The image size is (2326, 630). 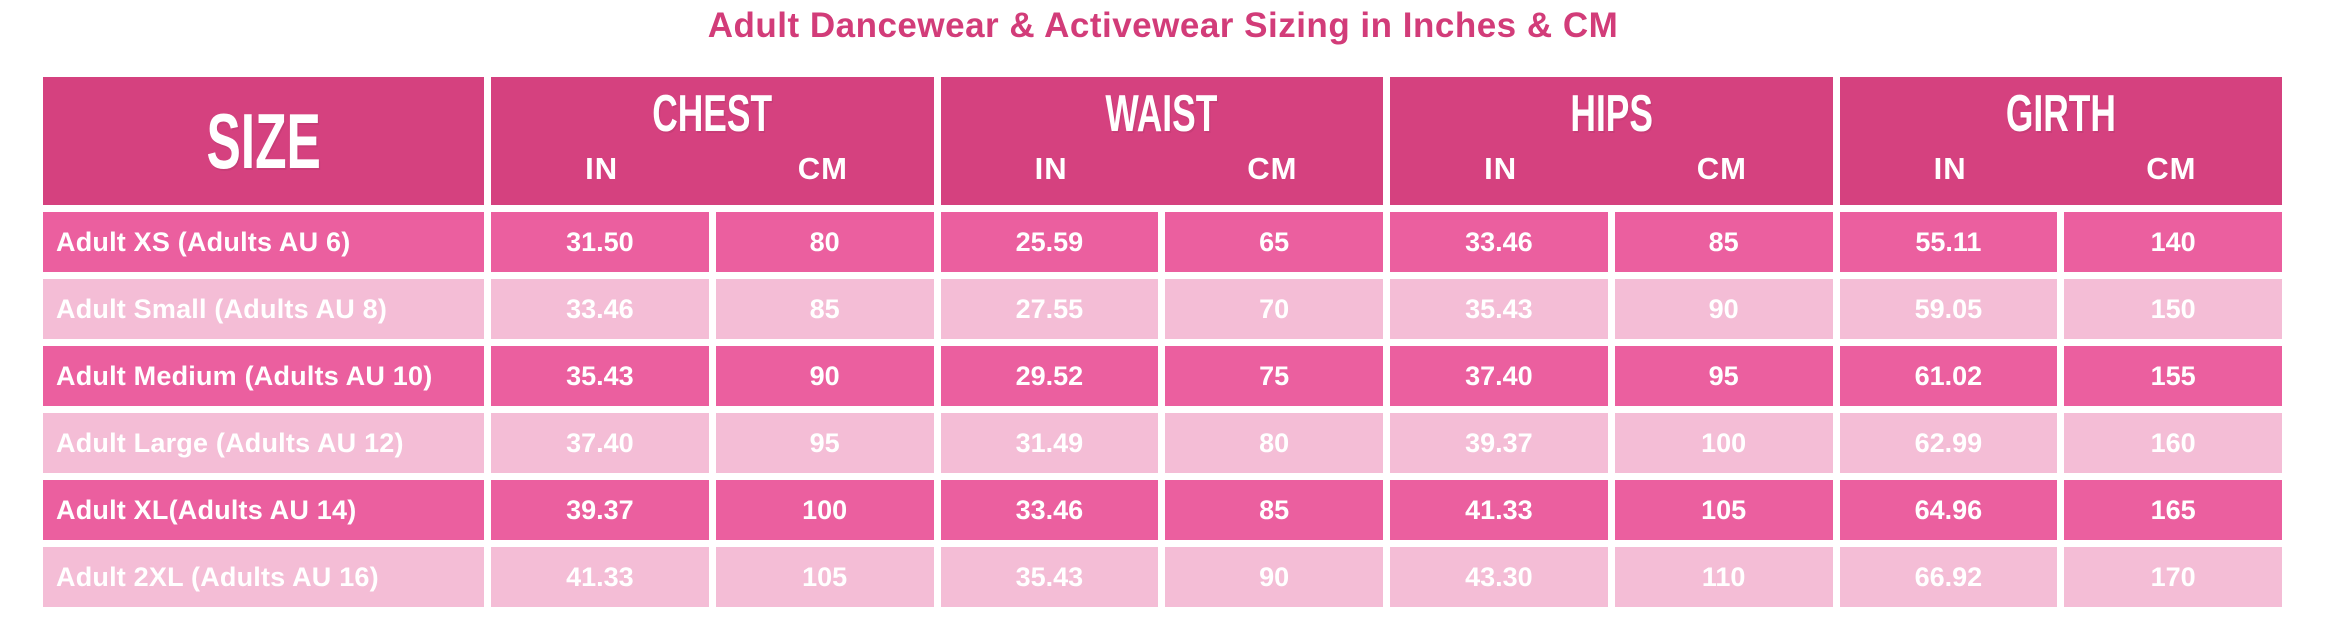 What do you see at coordinates (1049, 376) in the screenshot?
I see `cell-m-waist-in: 29.52` at bounding box center [1049, 376].